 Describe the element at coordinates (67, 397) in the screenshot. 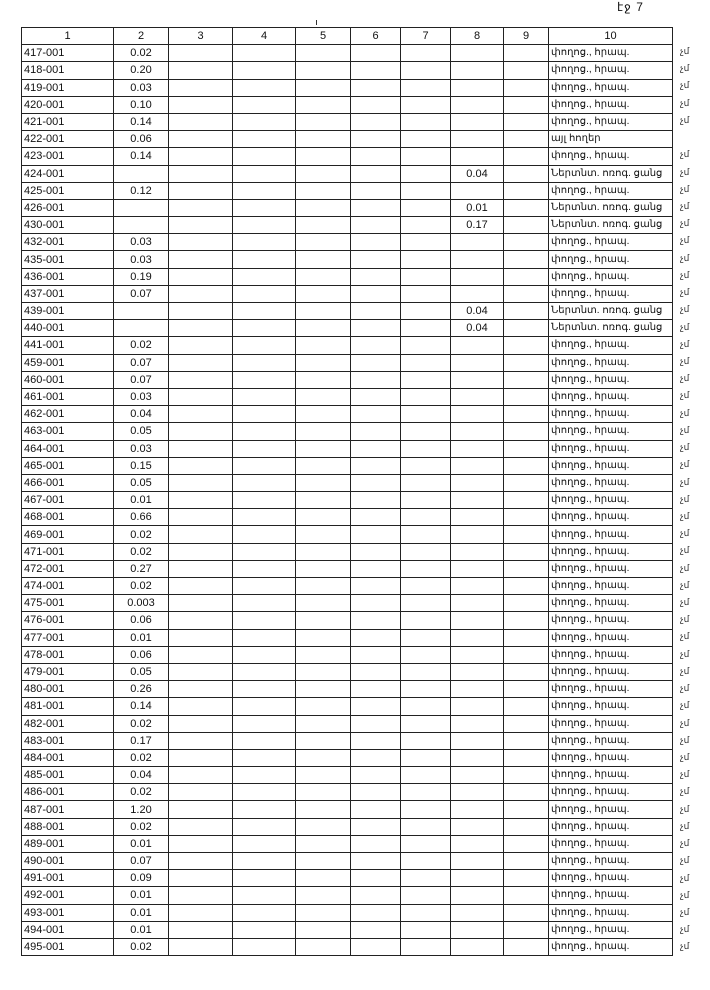

I see `cell-col-1: 461-001` at that location.